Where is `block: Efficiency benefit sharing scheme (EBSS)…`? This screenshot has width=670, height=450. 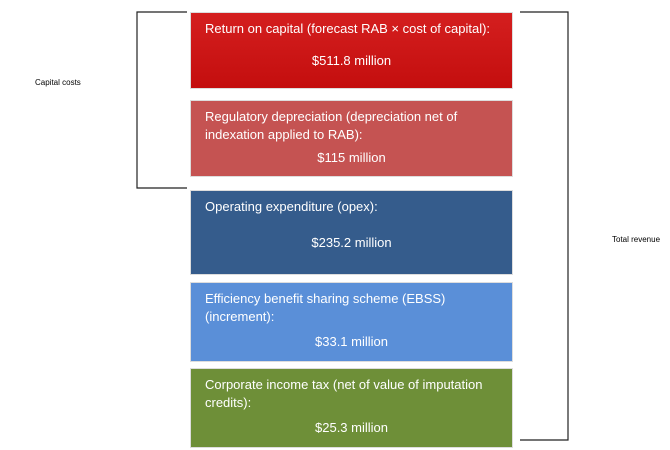 block: Efficiency benefit sharing scheme (EBSS)… is located at coordinates (351, 322).